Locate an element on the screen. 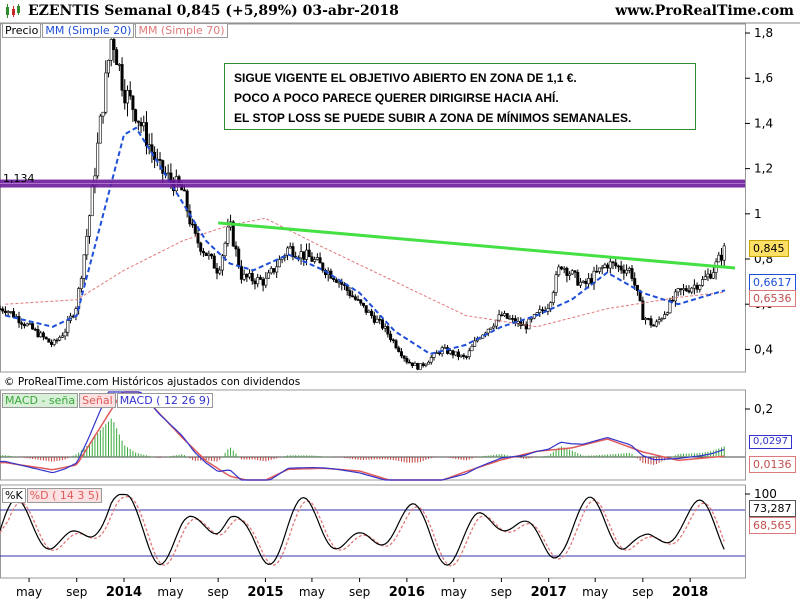 This screenshot has height=600, width=800. site-link: www.ProRealTime.com is located at coordinates (704, 11).